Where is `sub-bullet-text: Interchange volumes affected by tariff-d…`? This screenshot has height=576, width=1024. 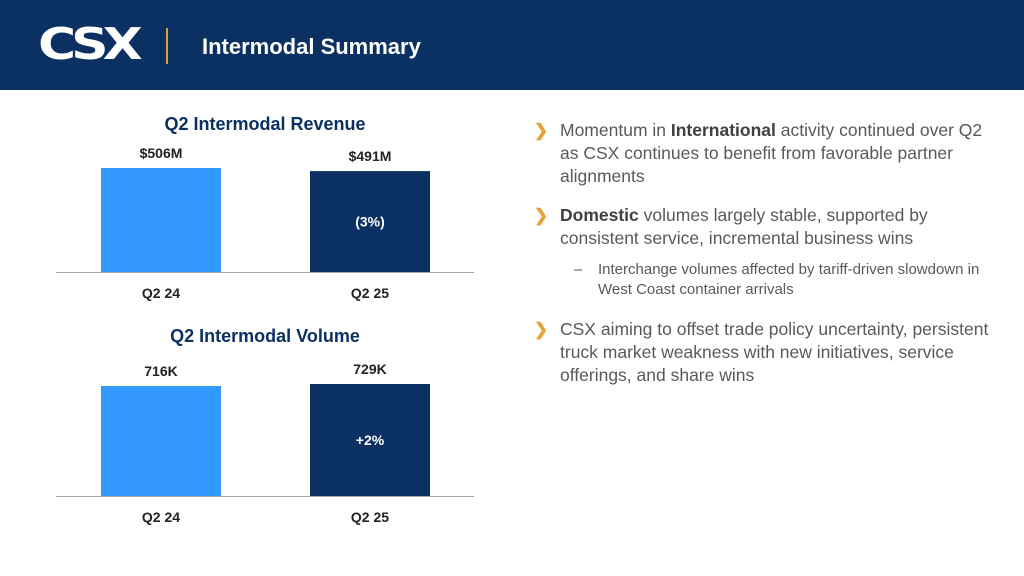 sub-bullet-text: Interchange volumes affected by tariff-d… is located at coordinates (789, 279).